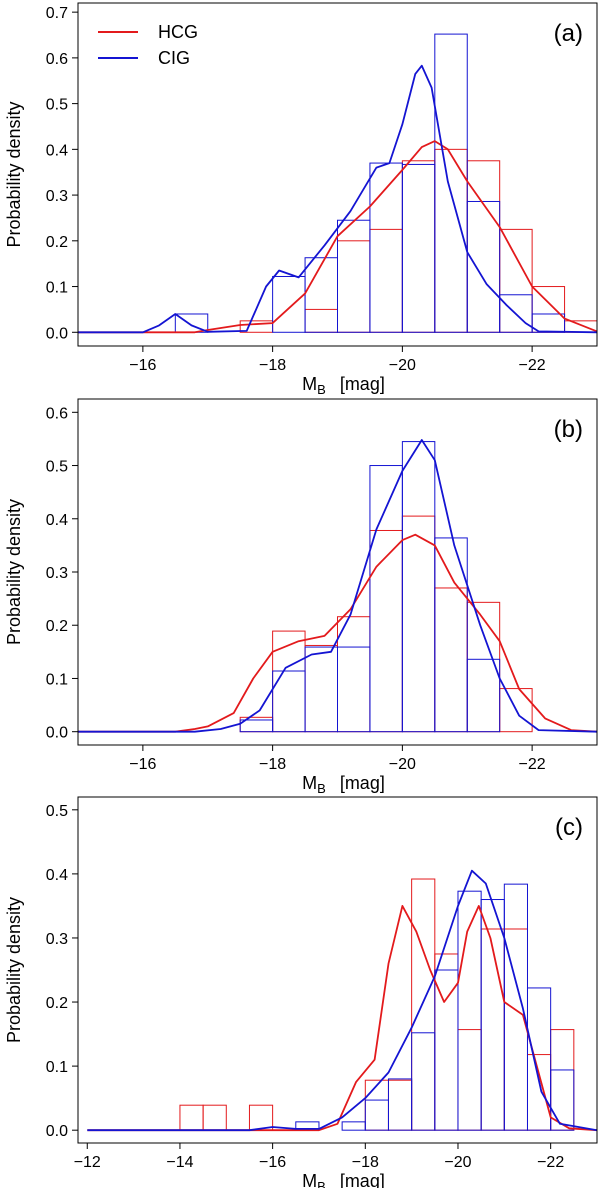 This screenshot has width=600, height=1188. I want to click on legend-label-cig: CIG, so click(174, 58).